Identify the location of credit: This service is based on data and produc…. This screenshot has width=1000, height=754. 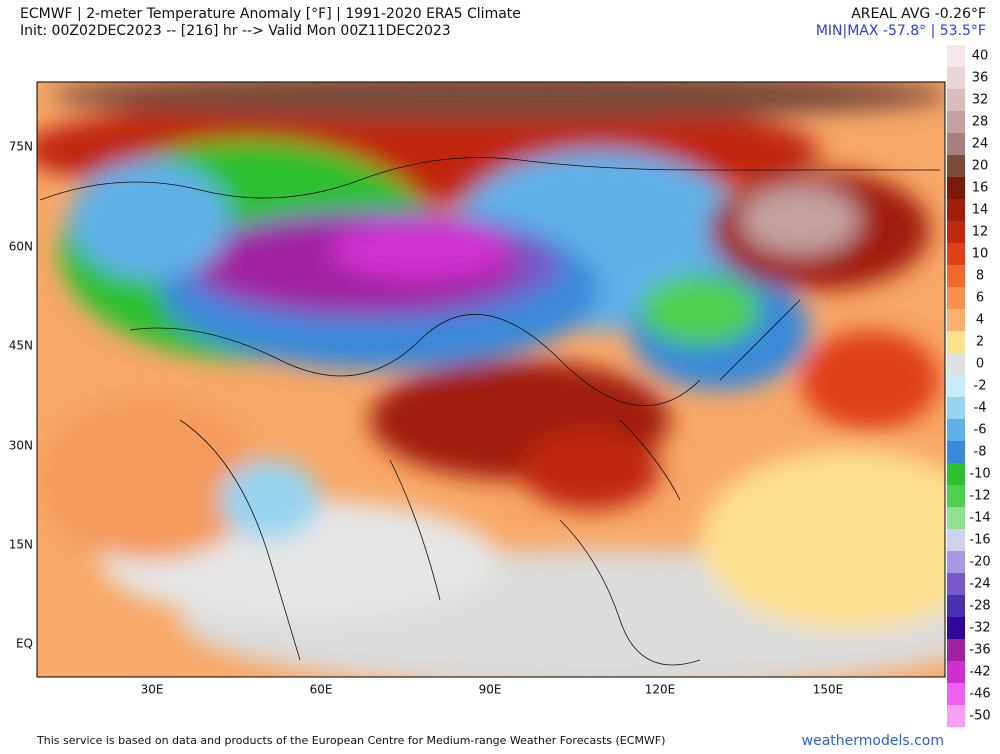
(350, 740).